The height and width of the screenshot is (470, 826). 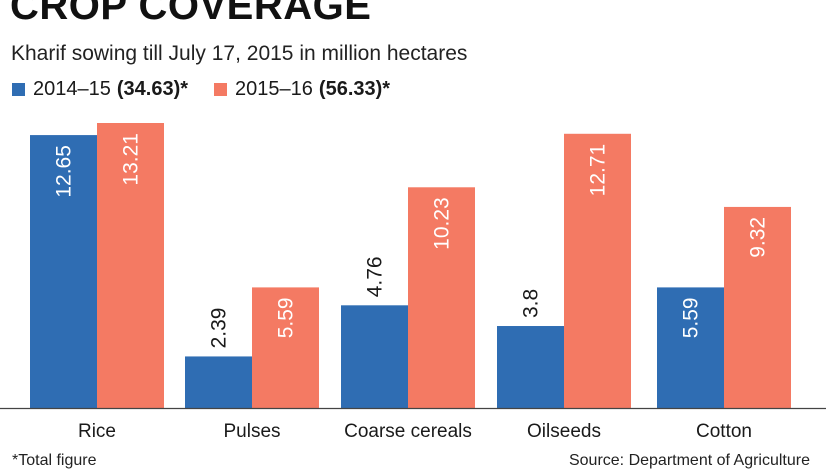 I want to click on category-label-pulses: Pulses, so click(x=251, y=431).